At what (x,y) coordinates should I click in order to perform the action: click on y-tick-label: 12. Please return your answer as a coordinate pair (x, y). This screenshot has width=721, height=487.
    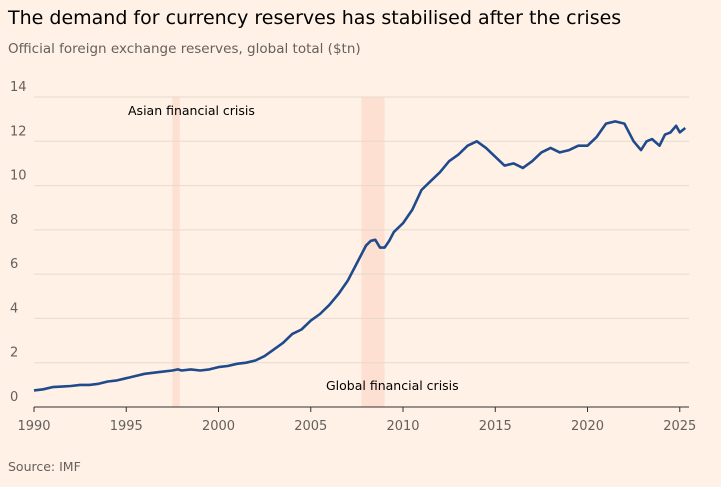
    Looking at the image, I should click on (18, 131).